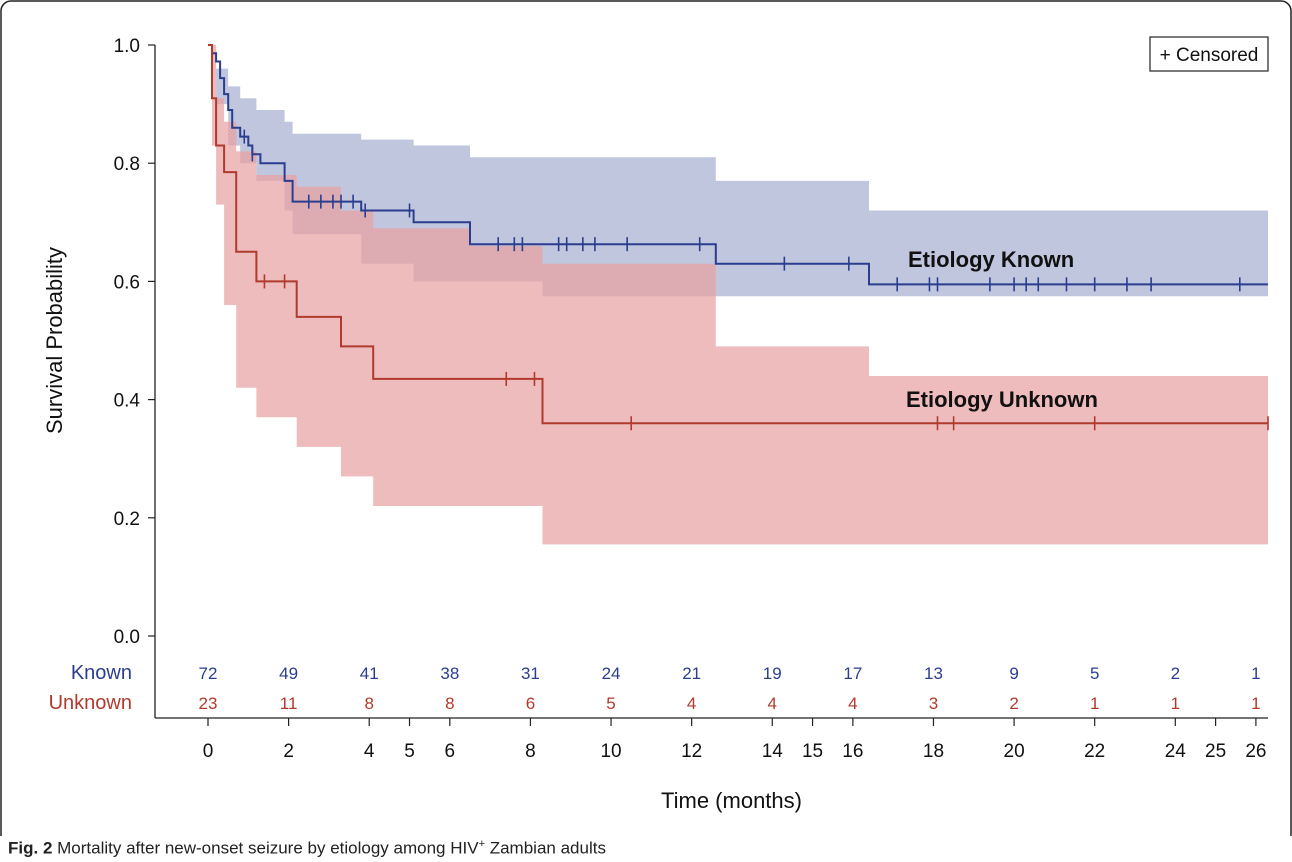 This screenshot has width=1292, height=862. What do you see at coordinates (127, 164) in the screenshot?
I see `y-tick-label: 0.8` at bounding box center [127, 164].